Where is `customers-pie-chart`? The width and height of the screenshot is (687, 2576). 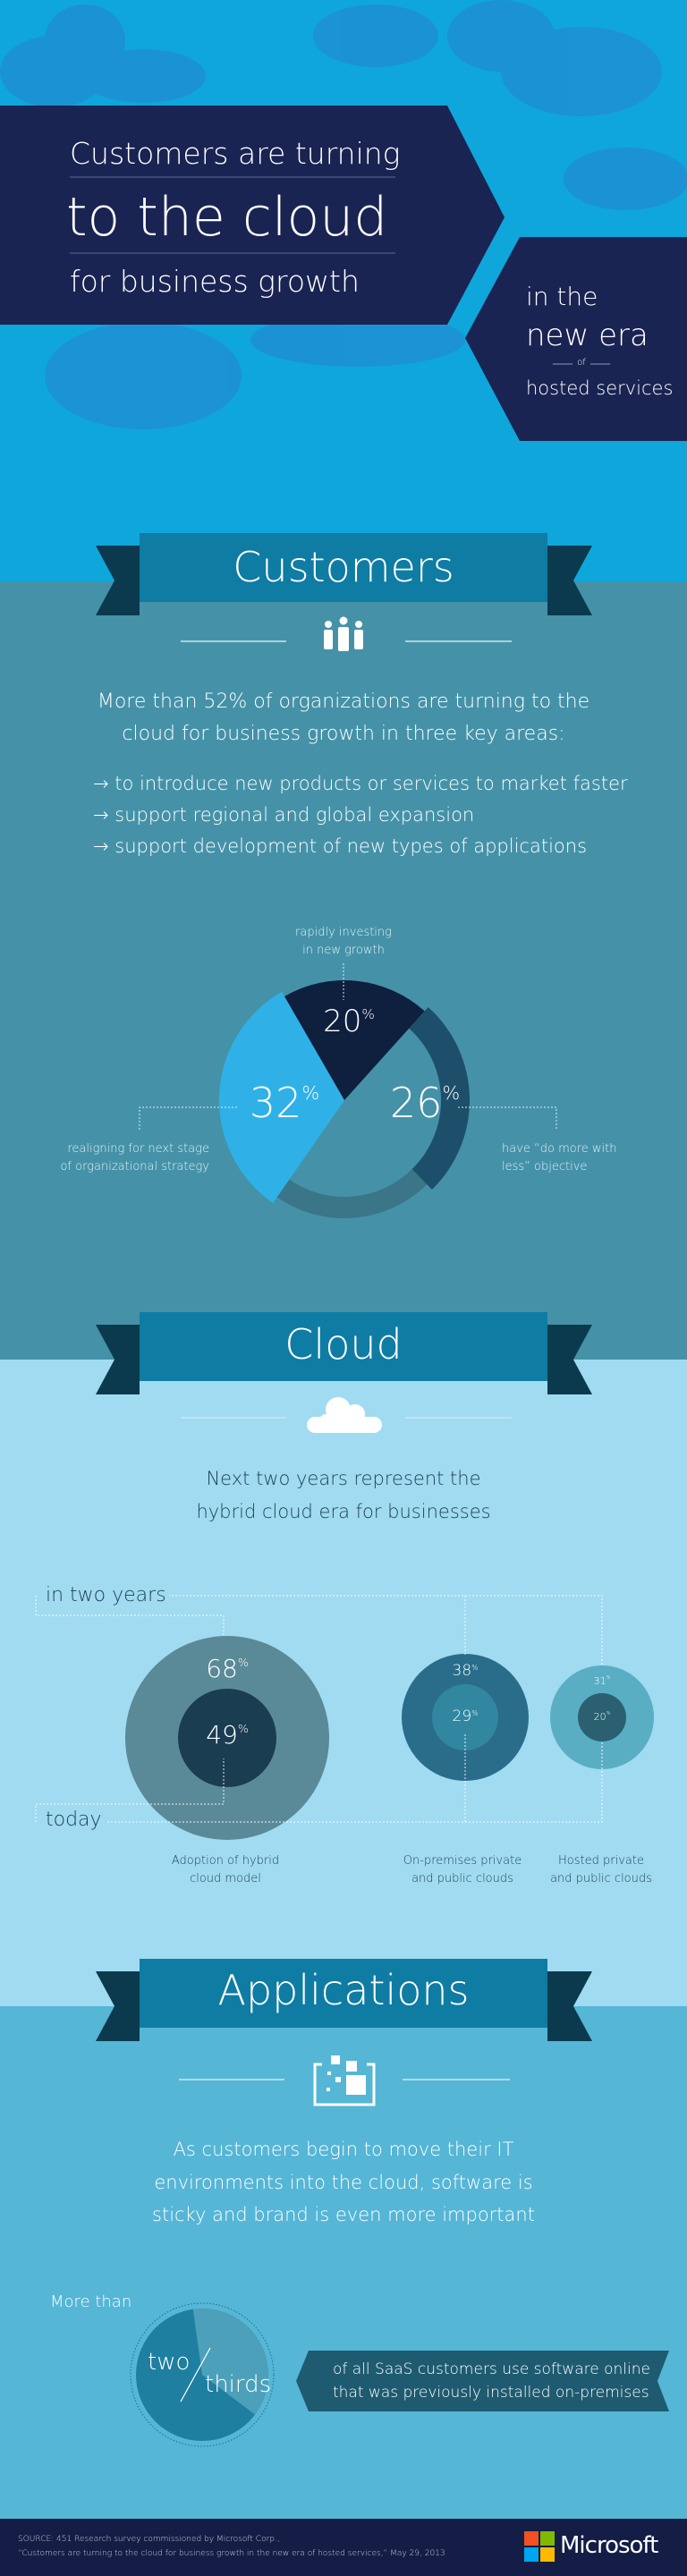
customers-pie-chart is located at coordinates (344, 1099).